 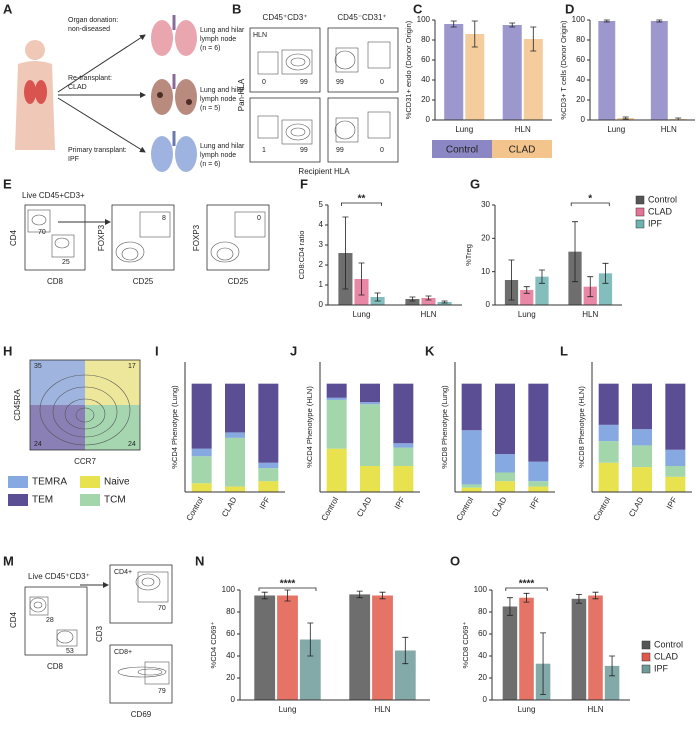 I want to click on y-tick-label: 100, so click(x=229, y=589).